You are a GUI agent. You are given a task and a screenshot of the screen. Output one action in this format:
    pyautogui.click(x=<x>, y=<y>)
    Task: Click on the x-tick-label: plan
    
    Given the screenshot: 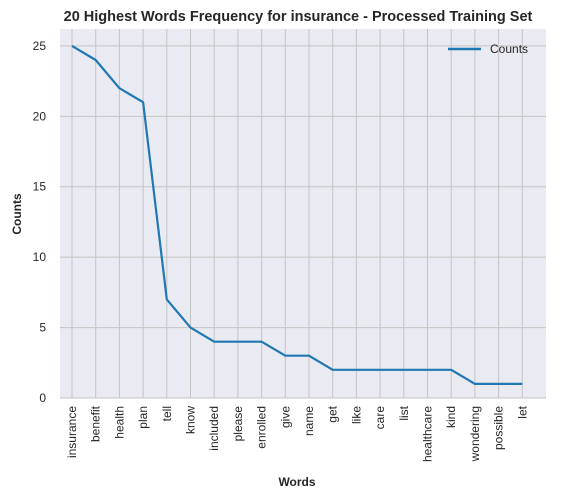 What is the action you would take?
    pyautogui.click(x=143, y=417)
    